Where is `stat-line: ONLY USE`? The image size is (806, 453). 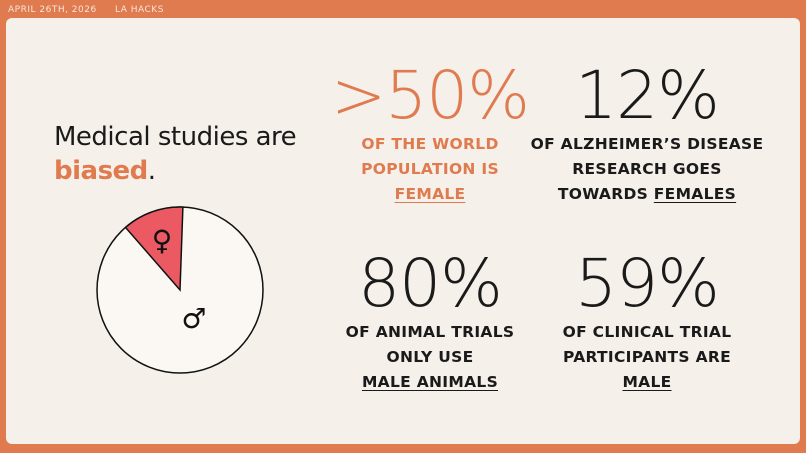 stat-line: ONLY USE is located at coordinates (430, 357).